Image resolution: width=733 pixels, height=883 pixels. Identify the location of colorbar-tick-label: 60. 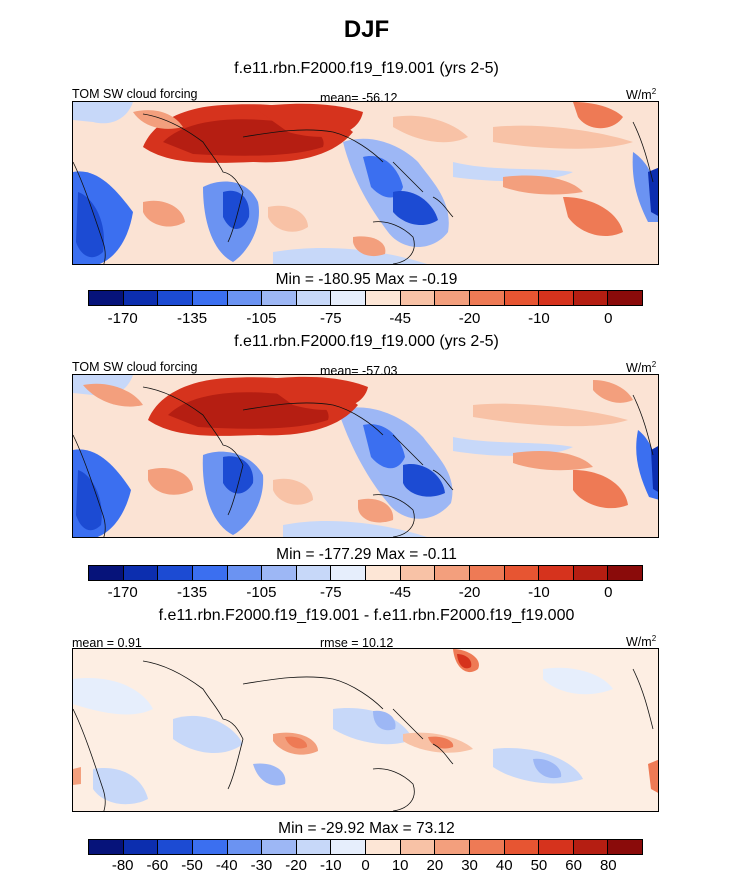
(573, 865).